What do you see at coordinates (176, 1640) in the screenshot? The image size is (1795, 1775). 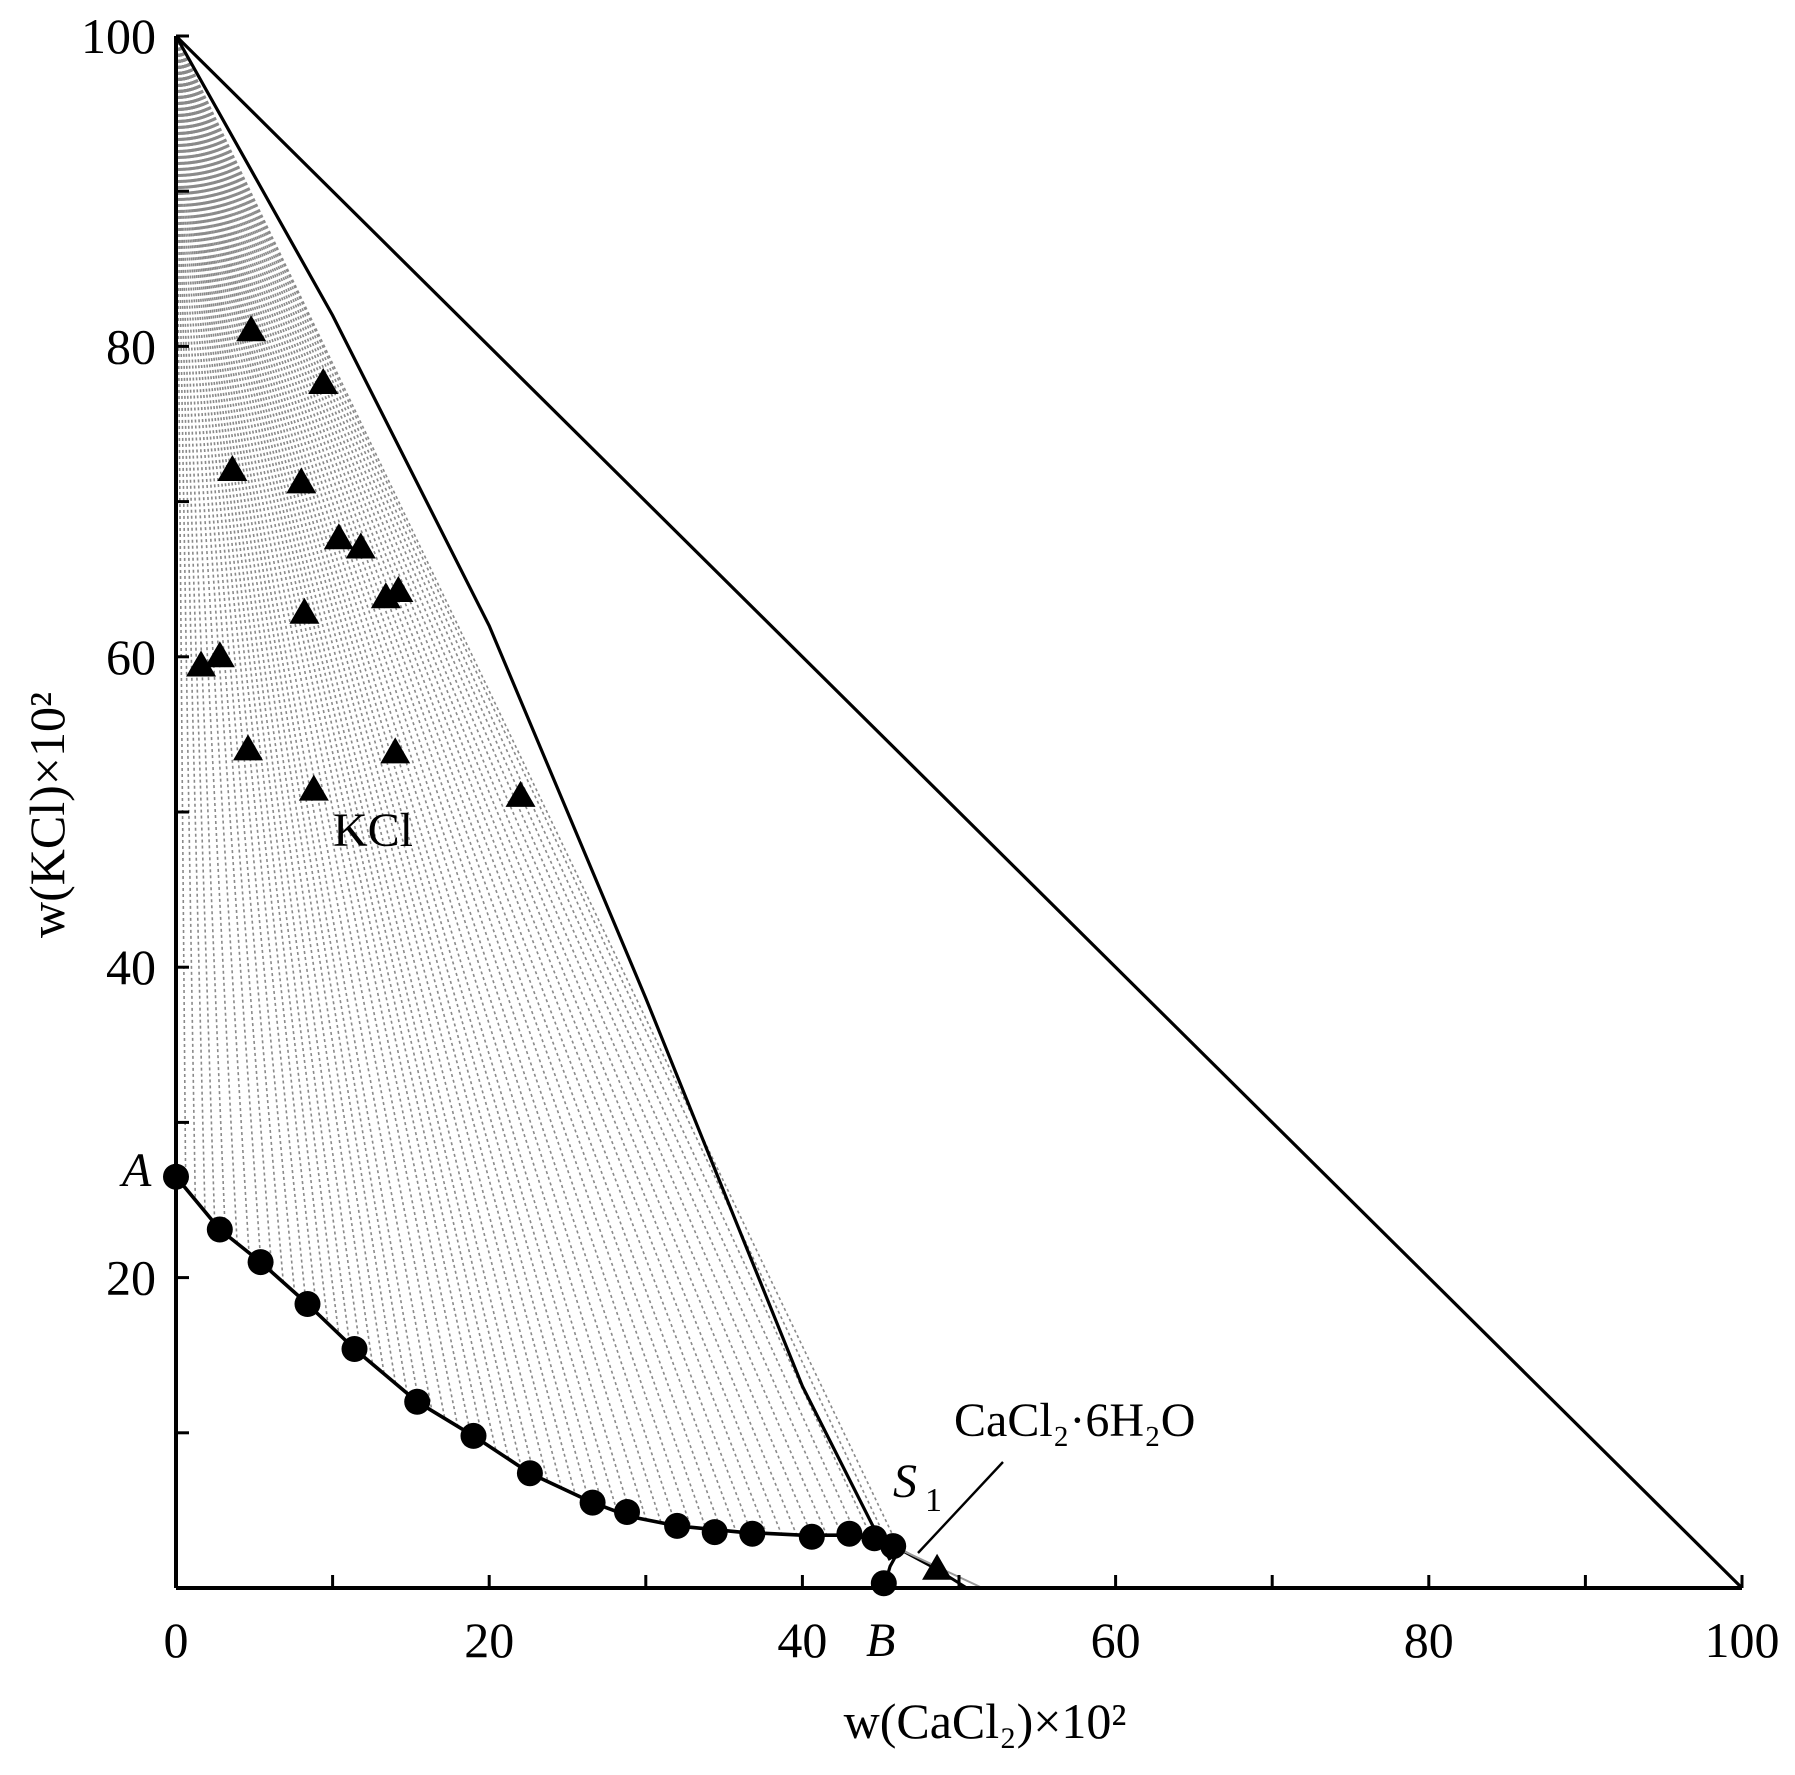 I see `x-tick-label: 0` at bounding box center [176, 1640].